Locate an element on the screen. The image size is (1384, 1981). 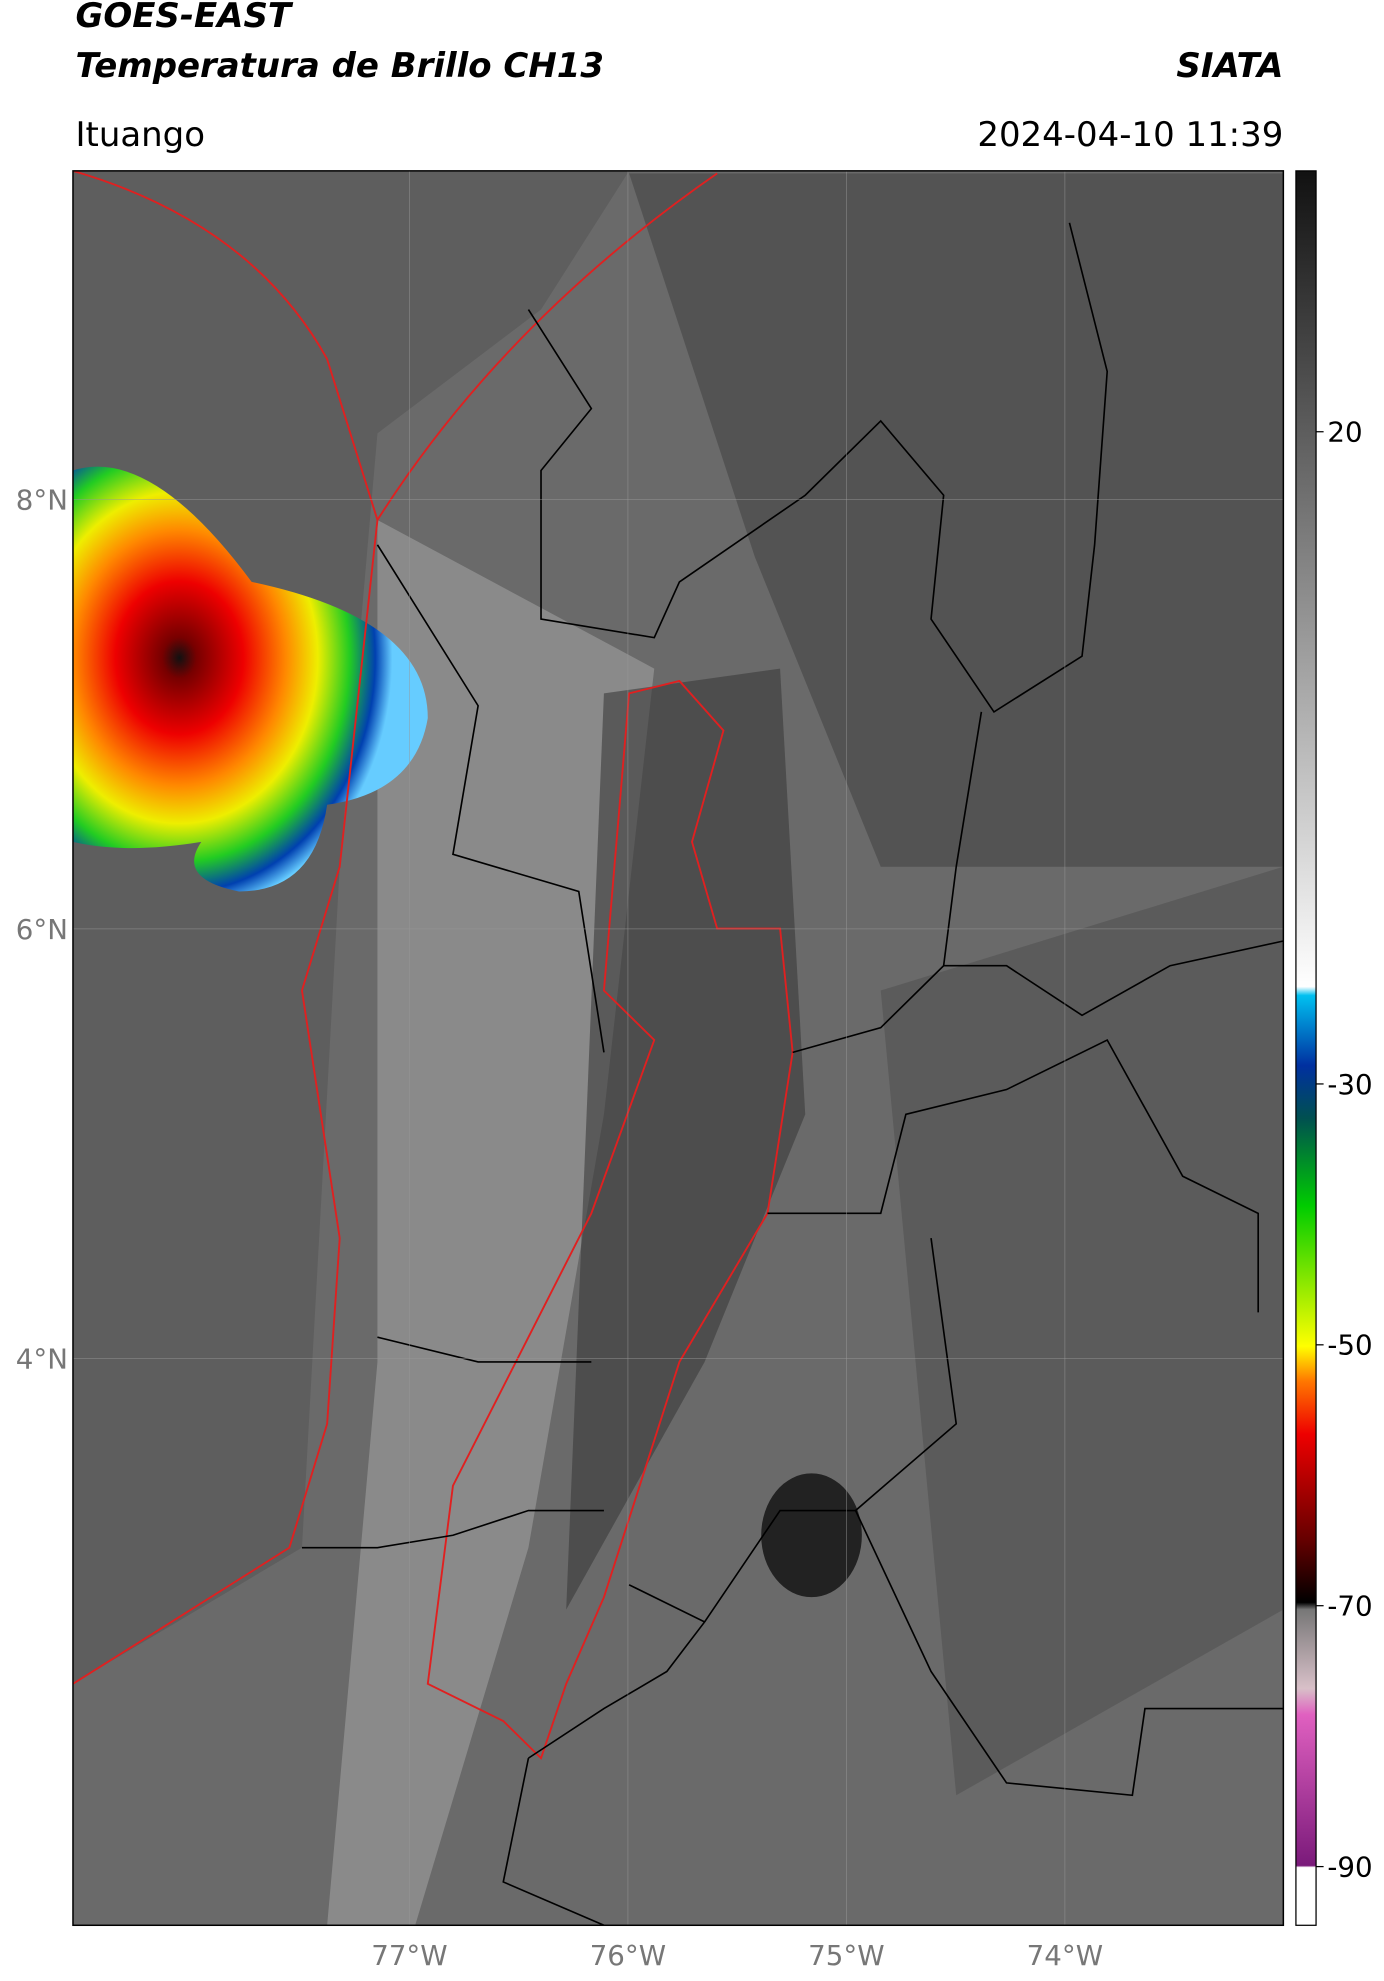
subtitle: Temperatura de Brillo CH13 is located at coordinates (339, 65).